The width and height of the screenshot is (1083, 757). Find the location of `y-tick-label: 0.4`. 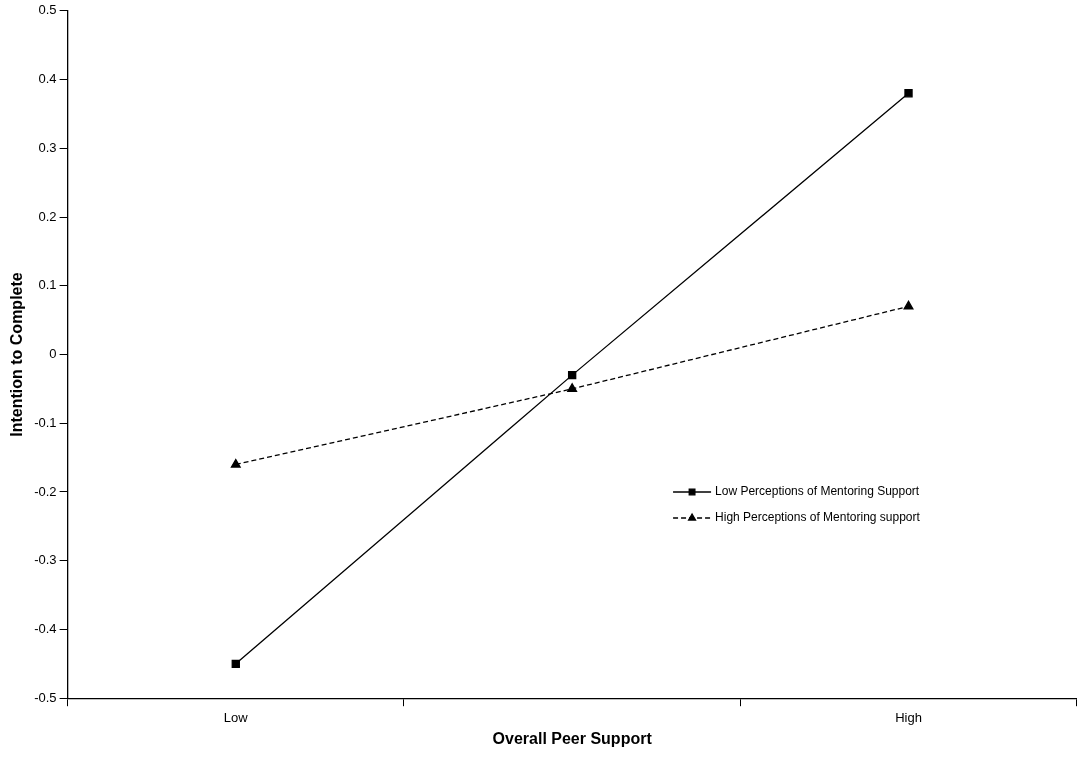

y-tick-label: 0.4 is located at coordinates (47, 79).